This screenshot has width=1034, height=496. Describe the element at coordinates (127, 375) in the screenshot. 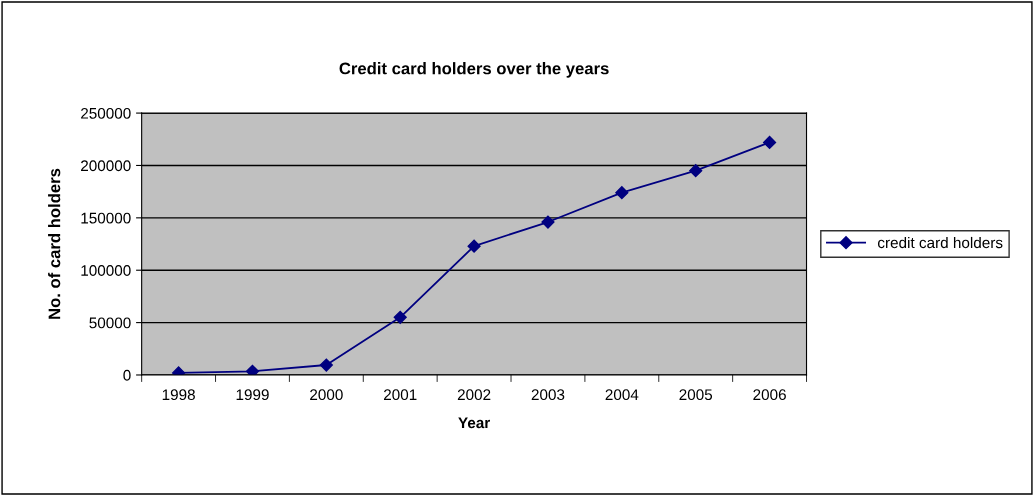

I see `y-tick-label: 0` at that location.